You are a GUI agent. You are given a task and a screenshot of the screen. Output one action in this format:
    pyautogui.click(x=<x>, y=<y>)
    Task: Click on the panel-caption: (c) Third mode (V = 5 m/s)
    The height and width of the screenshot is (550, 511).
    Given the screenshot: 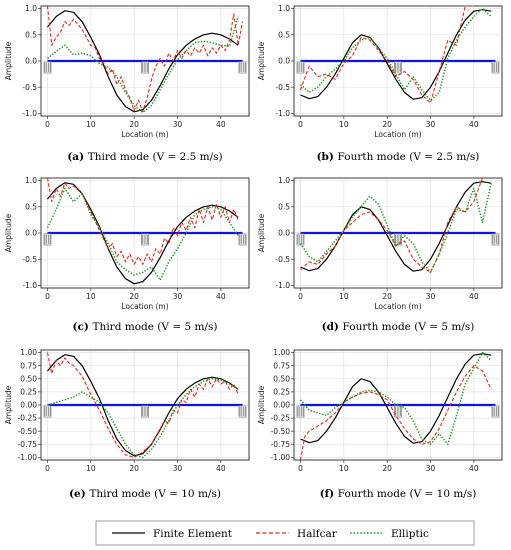 What is the action you would take?
    pyautogui.click(x=145, y=327)
    